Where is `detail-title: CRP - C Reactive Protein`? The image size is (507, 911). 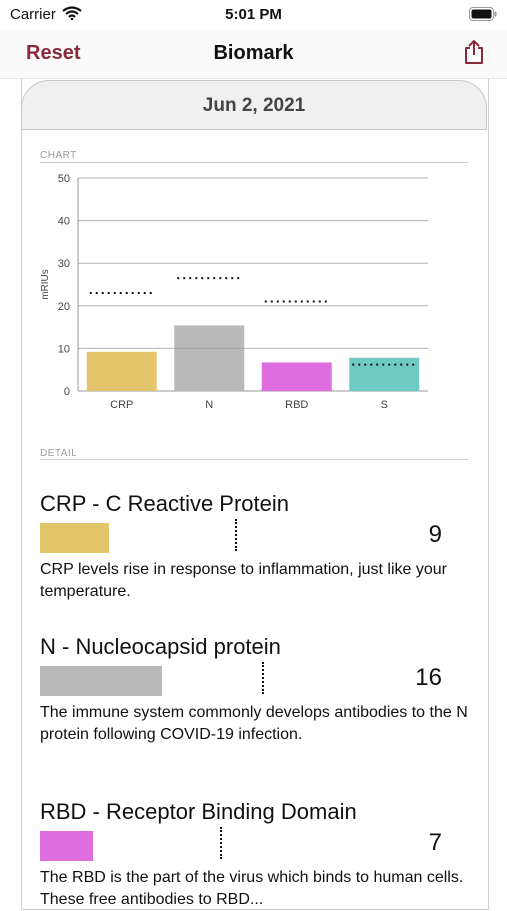
detail-title: CRP - C Reactive Protein is located at coordinates (165, 503).